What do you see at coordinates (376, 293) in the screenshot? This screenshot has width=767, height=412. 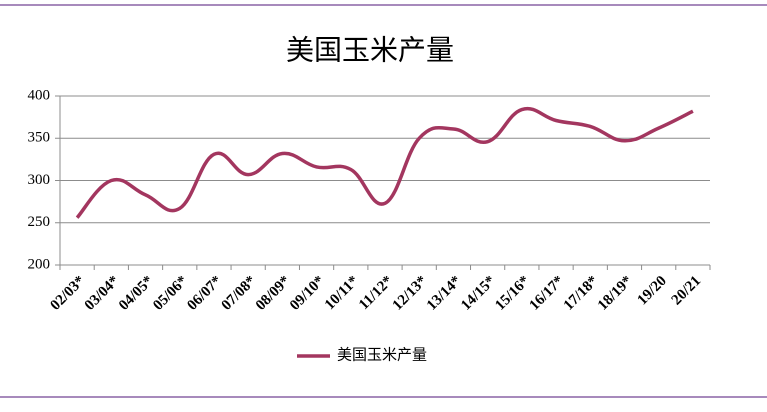 I see `x-tick-label: 11/12*` at bounding box center [376, 293].